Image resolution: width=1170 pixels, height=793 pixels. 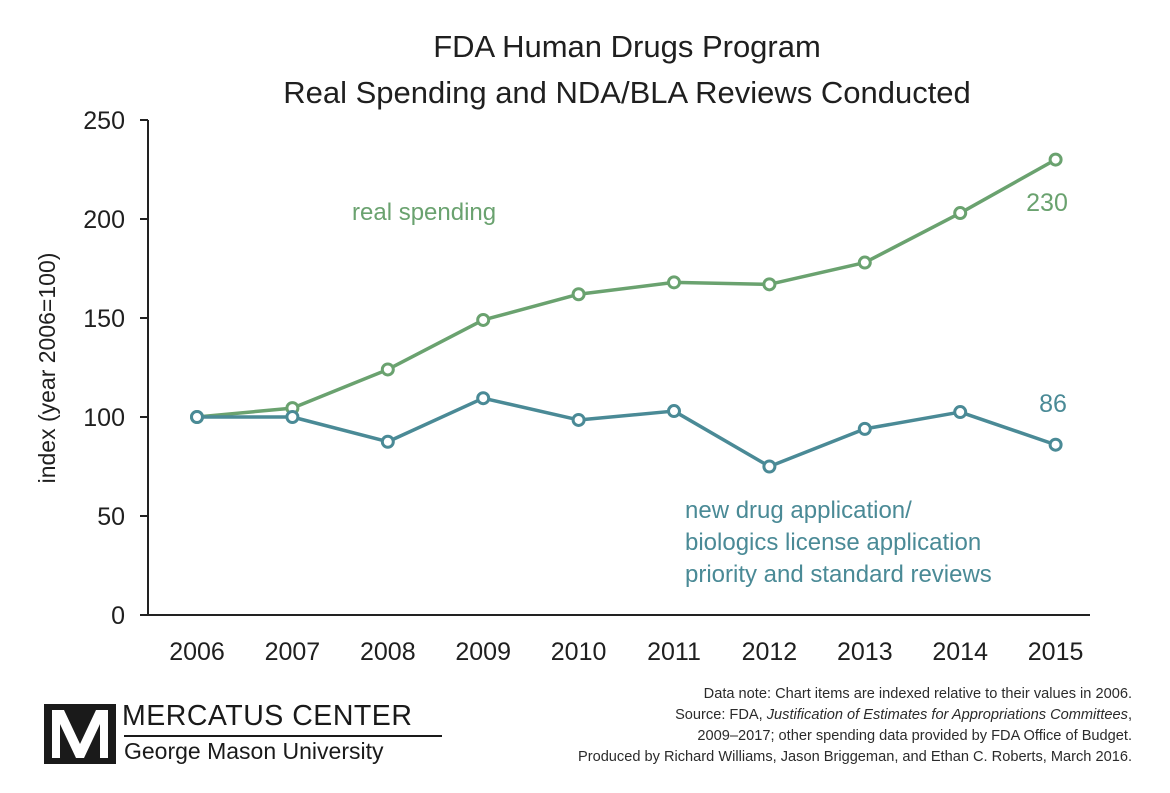 I want to click on x-tick-label: 2010, so click(x=579, y=652).